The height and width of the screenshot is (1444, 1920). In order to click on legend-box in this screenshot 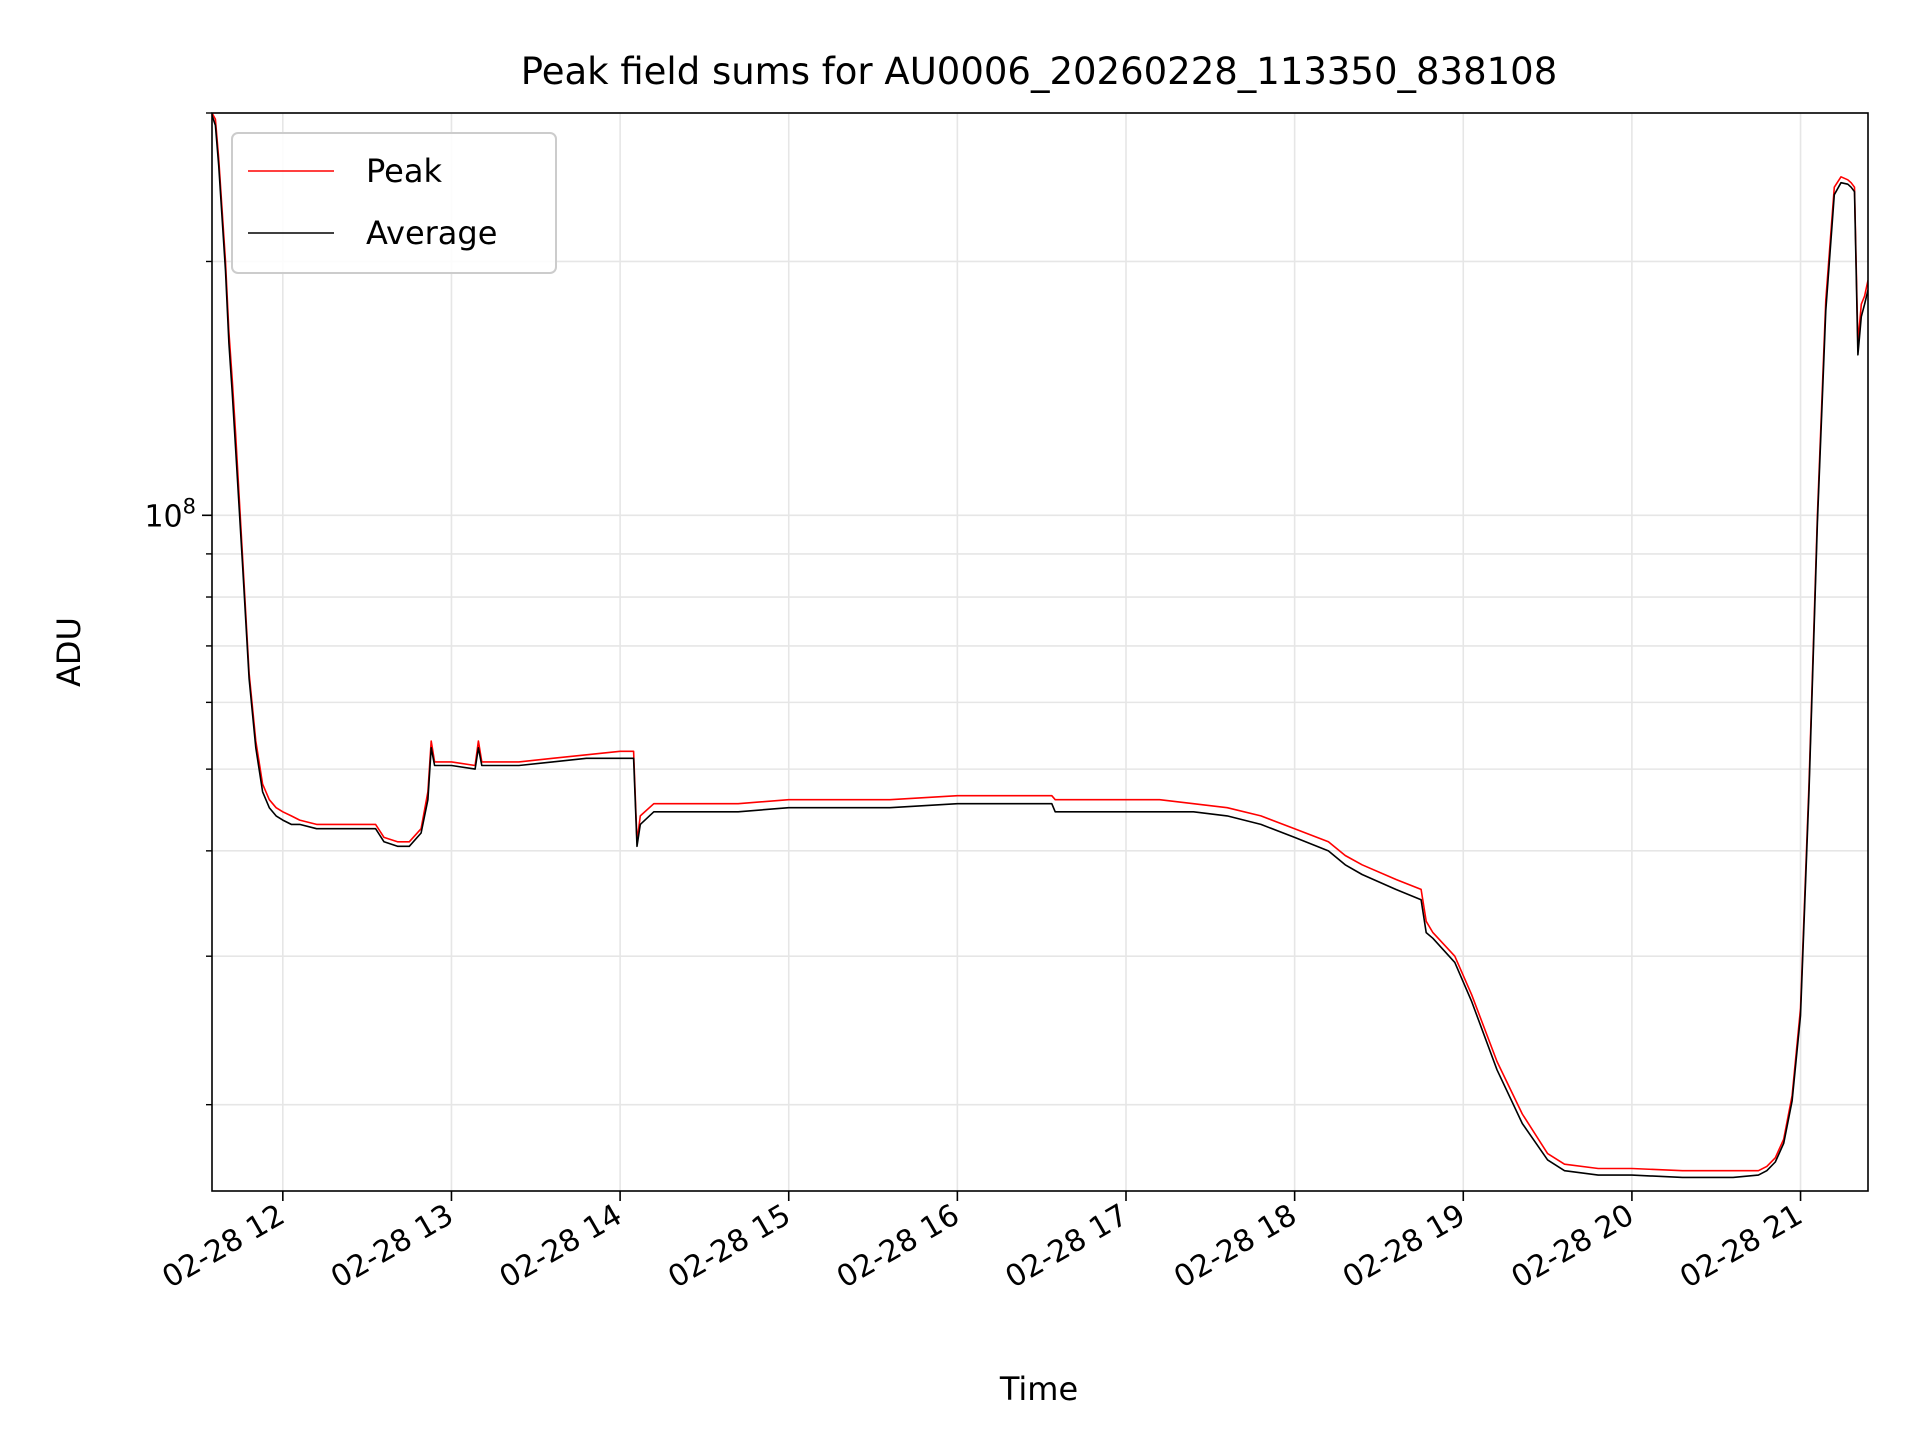, I will do `click(394, 203)`.